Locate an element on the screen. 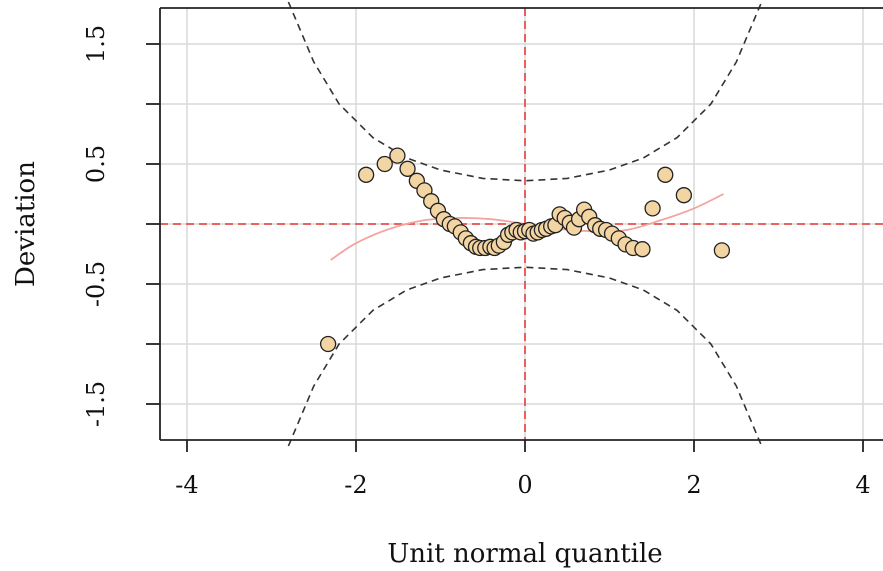 The image size is (883, 571). x-tick-label: 4 is located at coordinates (862, 485).